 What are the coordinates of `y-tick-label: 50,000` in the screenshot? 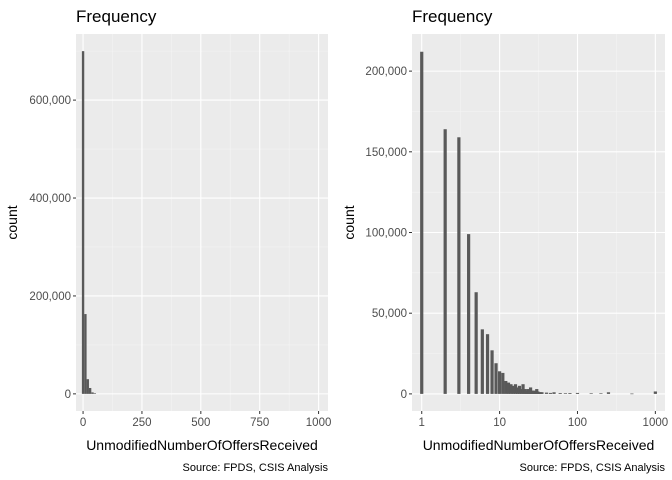 It's located at (389, 314).